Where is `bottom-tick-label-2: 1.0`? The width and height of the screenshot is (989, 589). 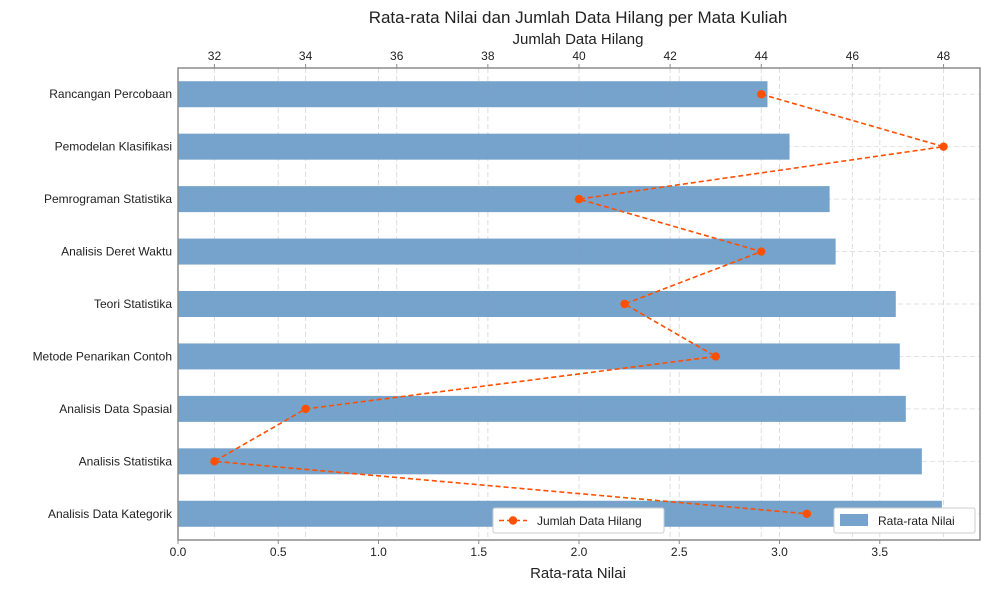 bottom-tick-label-2: 1.0 is located at coordinates (378, 552).